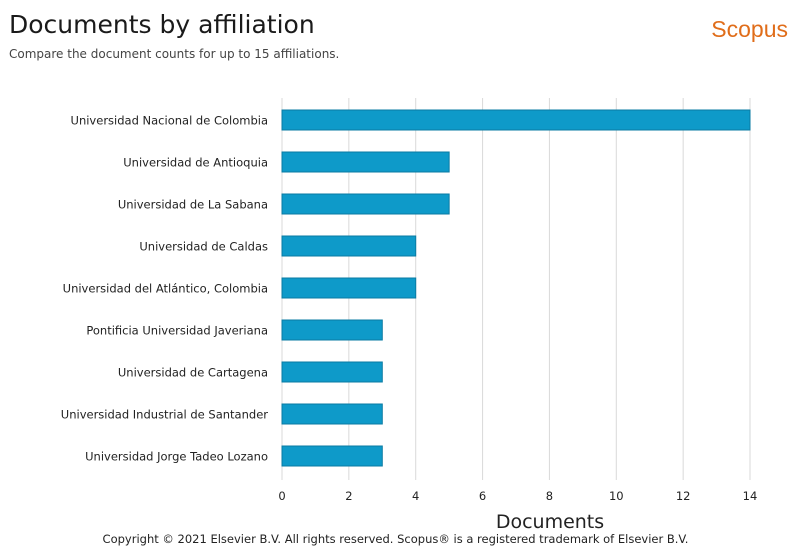 The image size is (791, 548). I want to click on x-tick-label: 14, so click(750, 496).